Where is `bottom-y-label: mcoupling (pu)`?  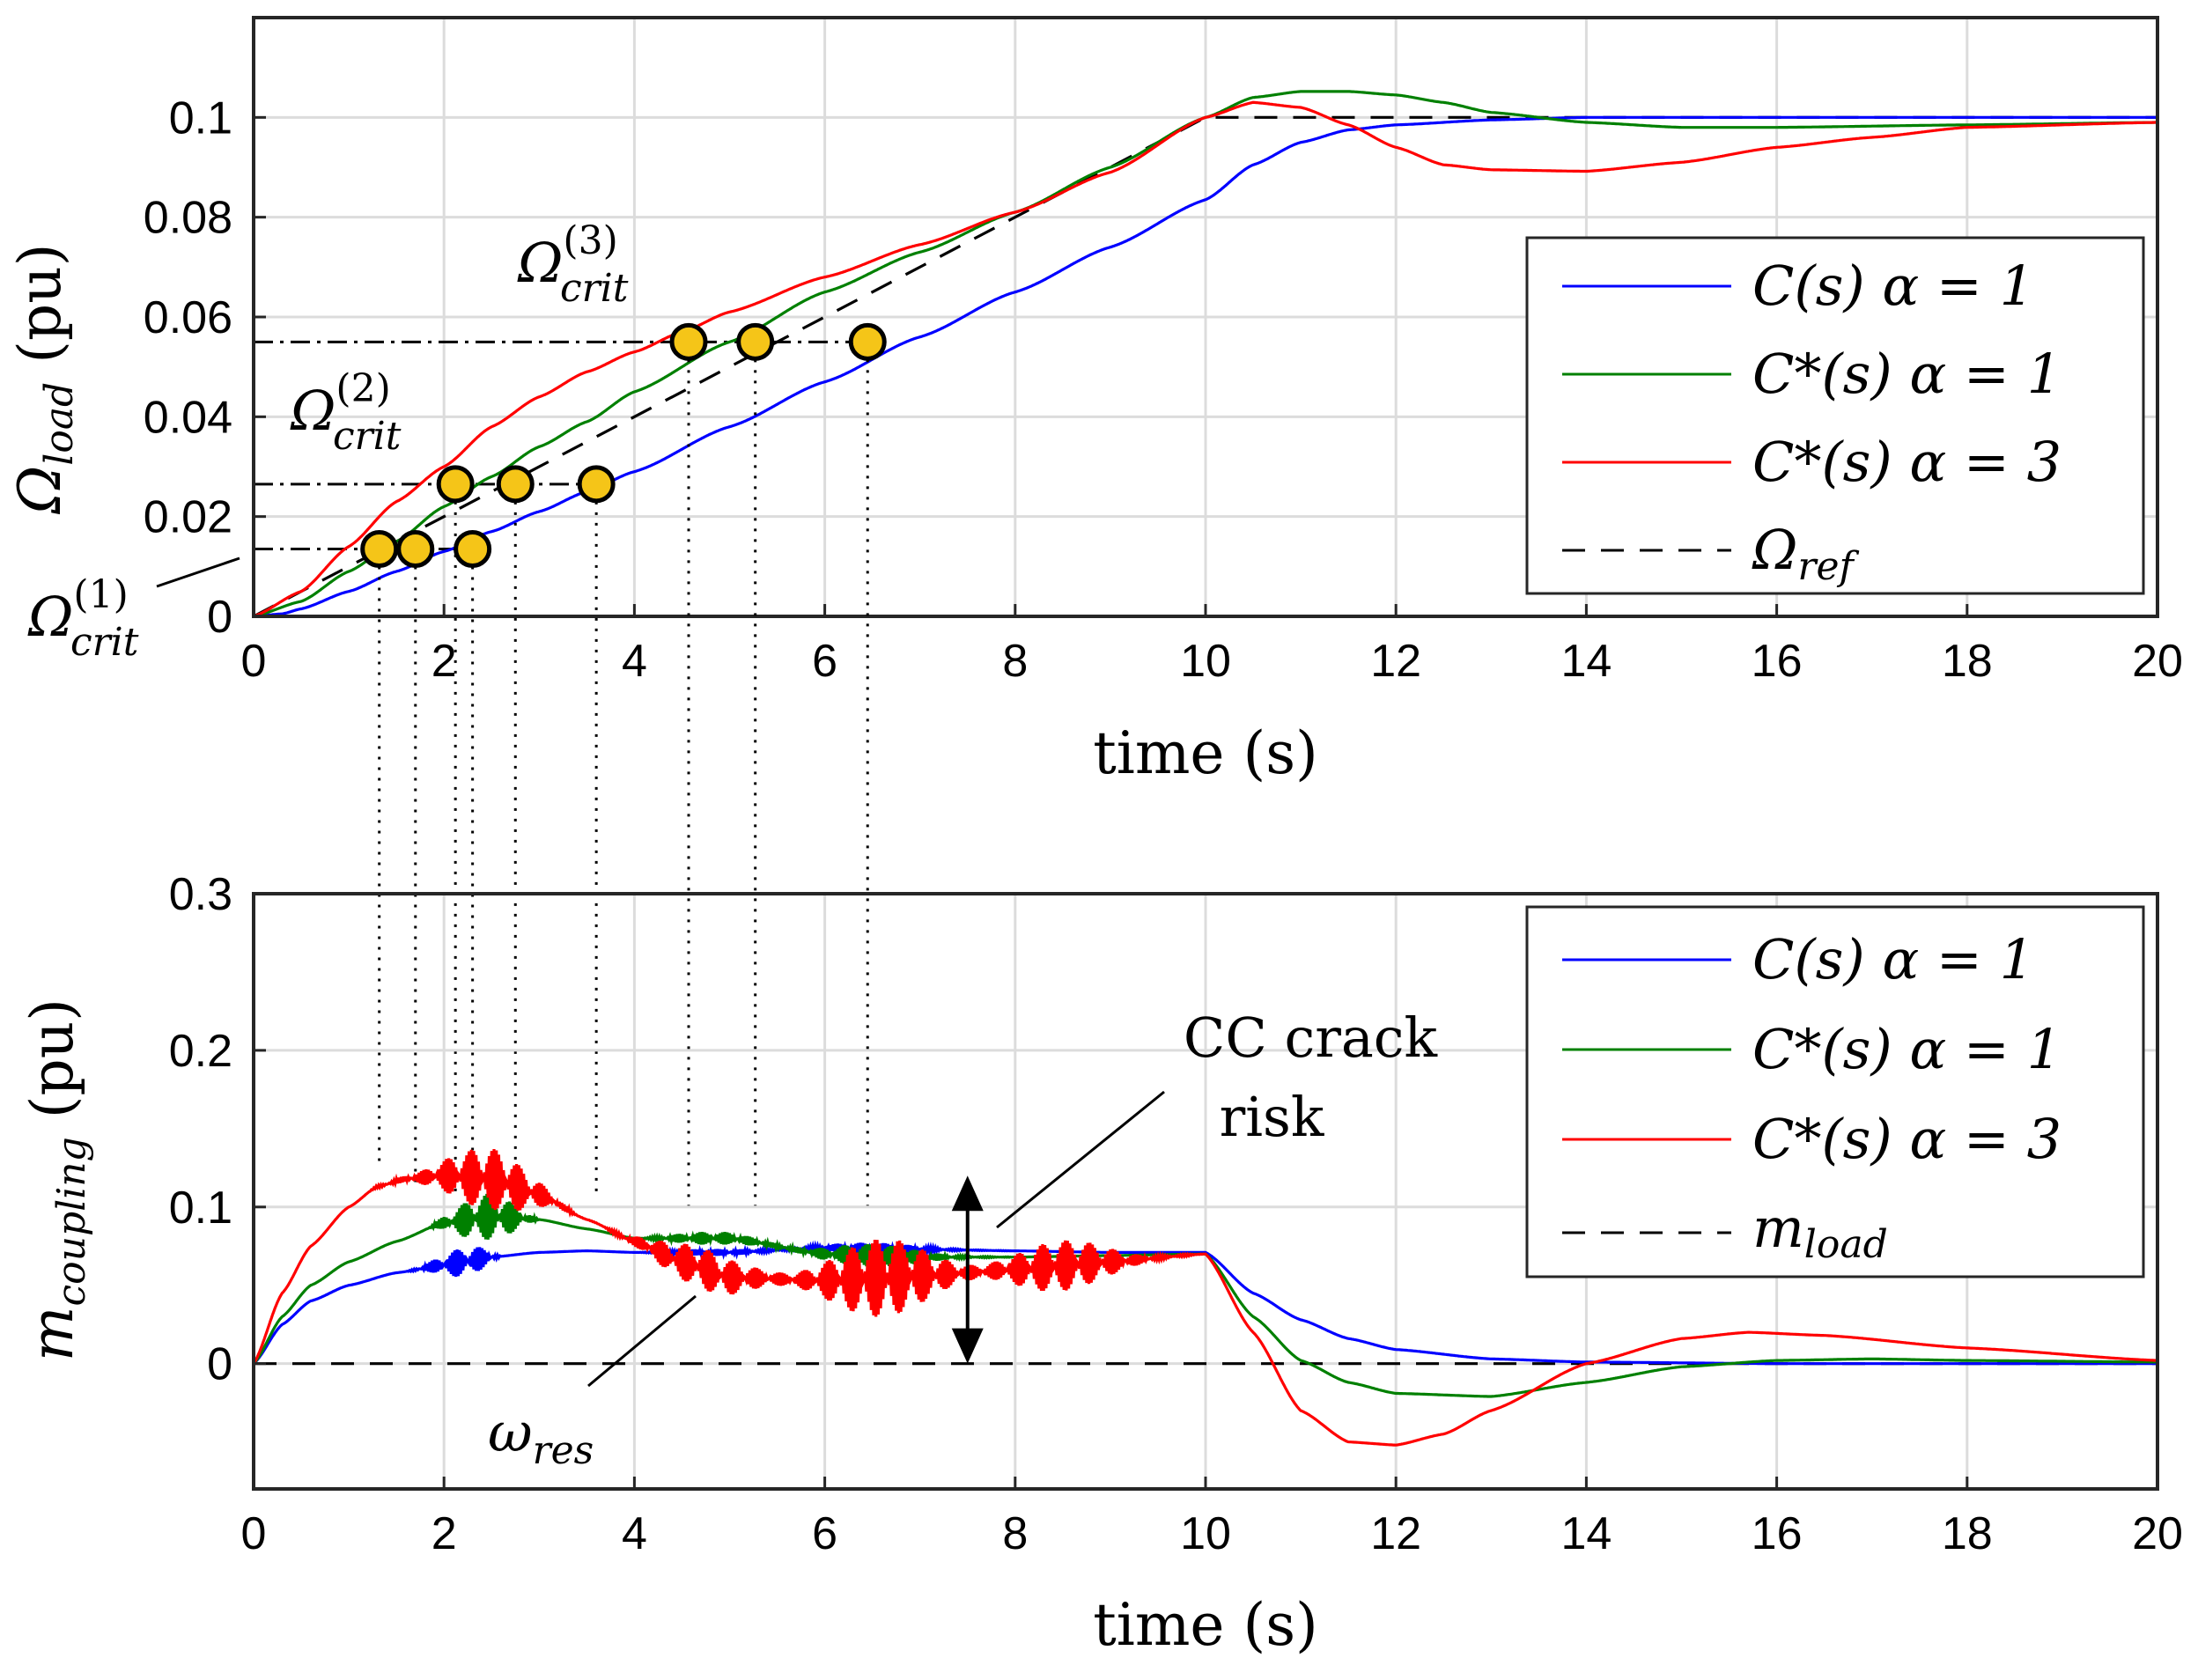 bottom-y-label: mcoupling (pu) is located at coordinates (56, 1179).